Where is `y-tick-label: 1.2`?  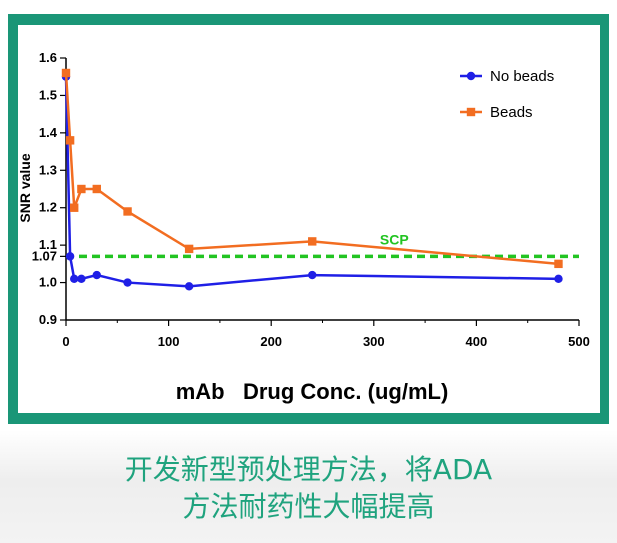
y-tick-label: 1.2 is located at coordinates (48, 207).